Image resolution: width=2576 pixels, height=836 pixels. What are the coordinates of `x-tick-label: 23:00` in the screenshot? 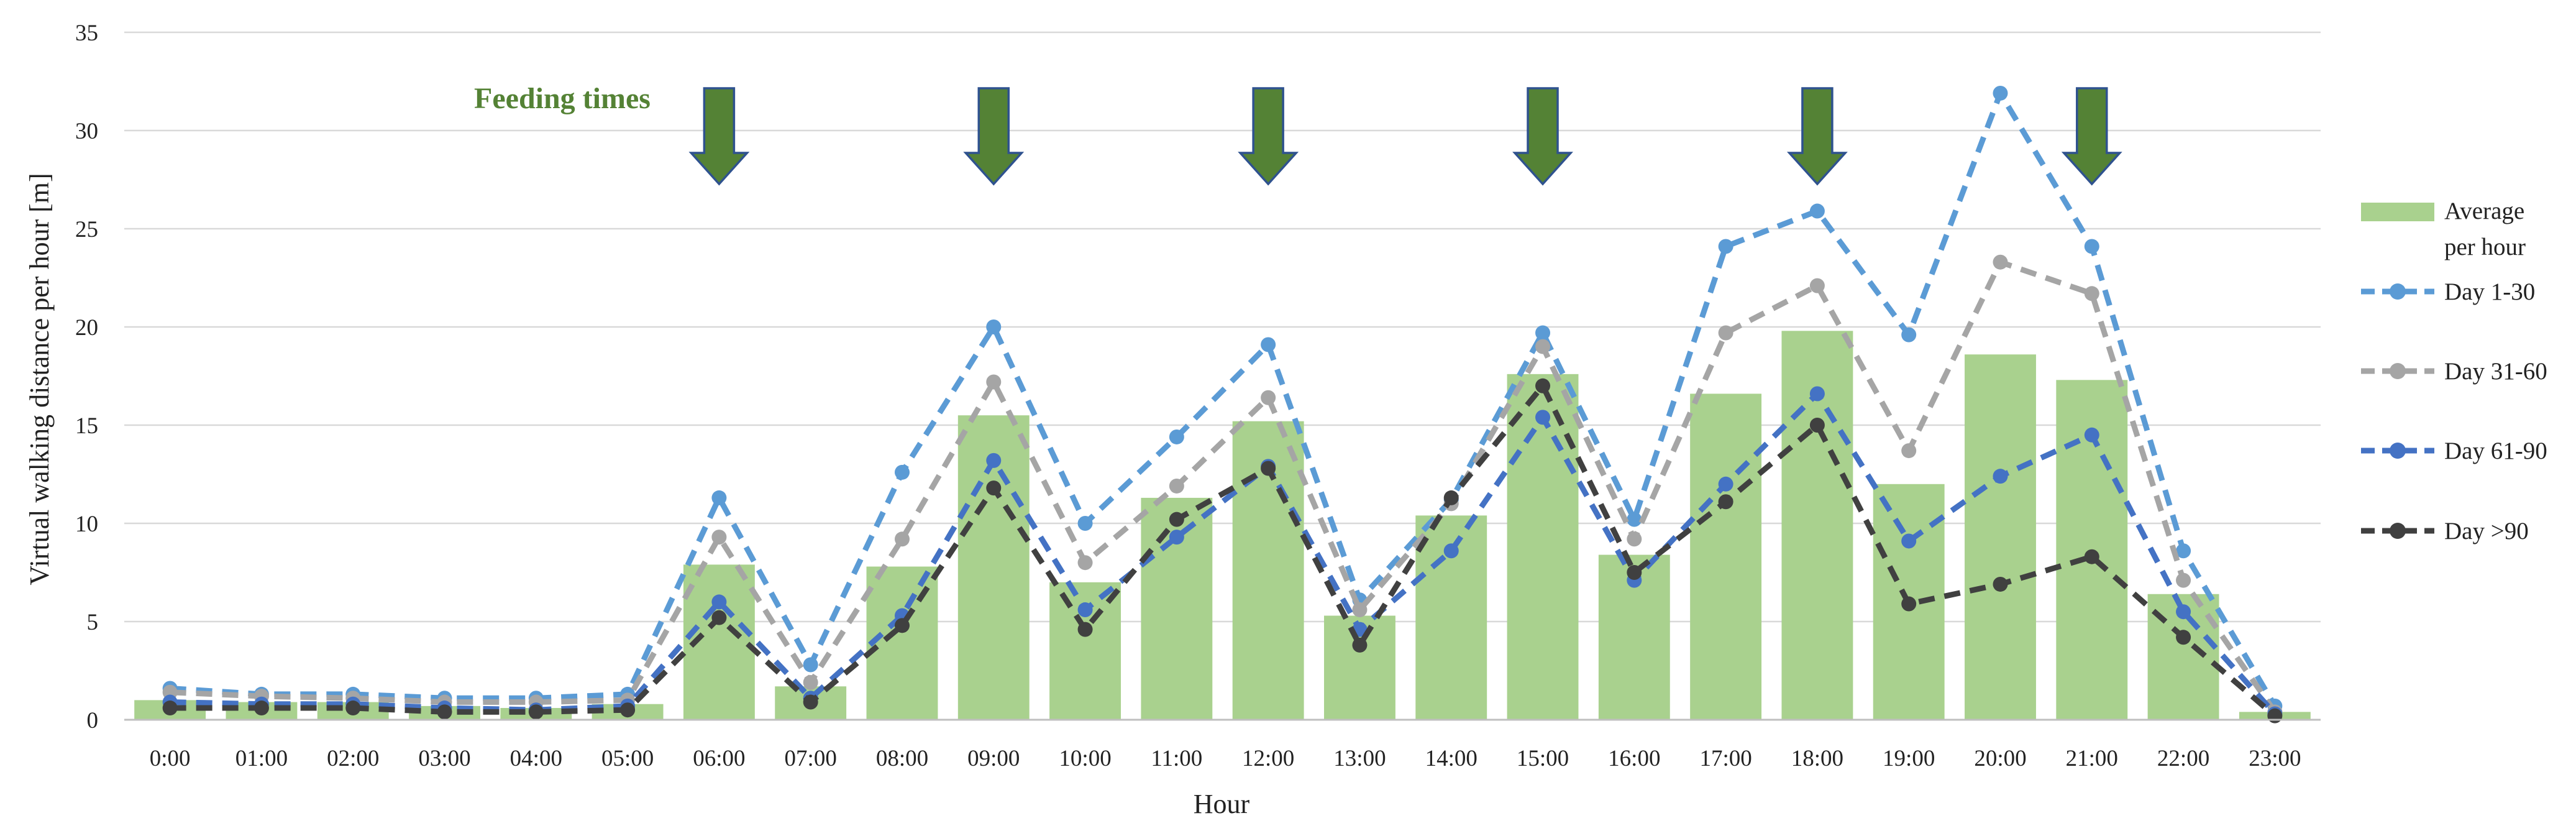 It's located at (2275, 758).